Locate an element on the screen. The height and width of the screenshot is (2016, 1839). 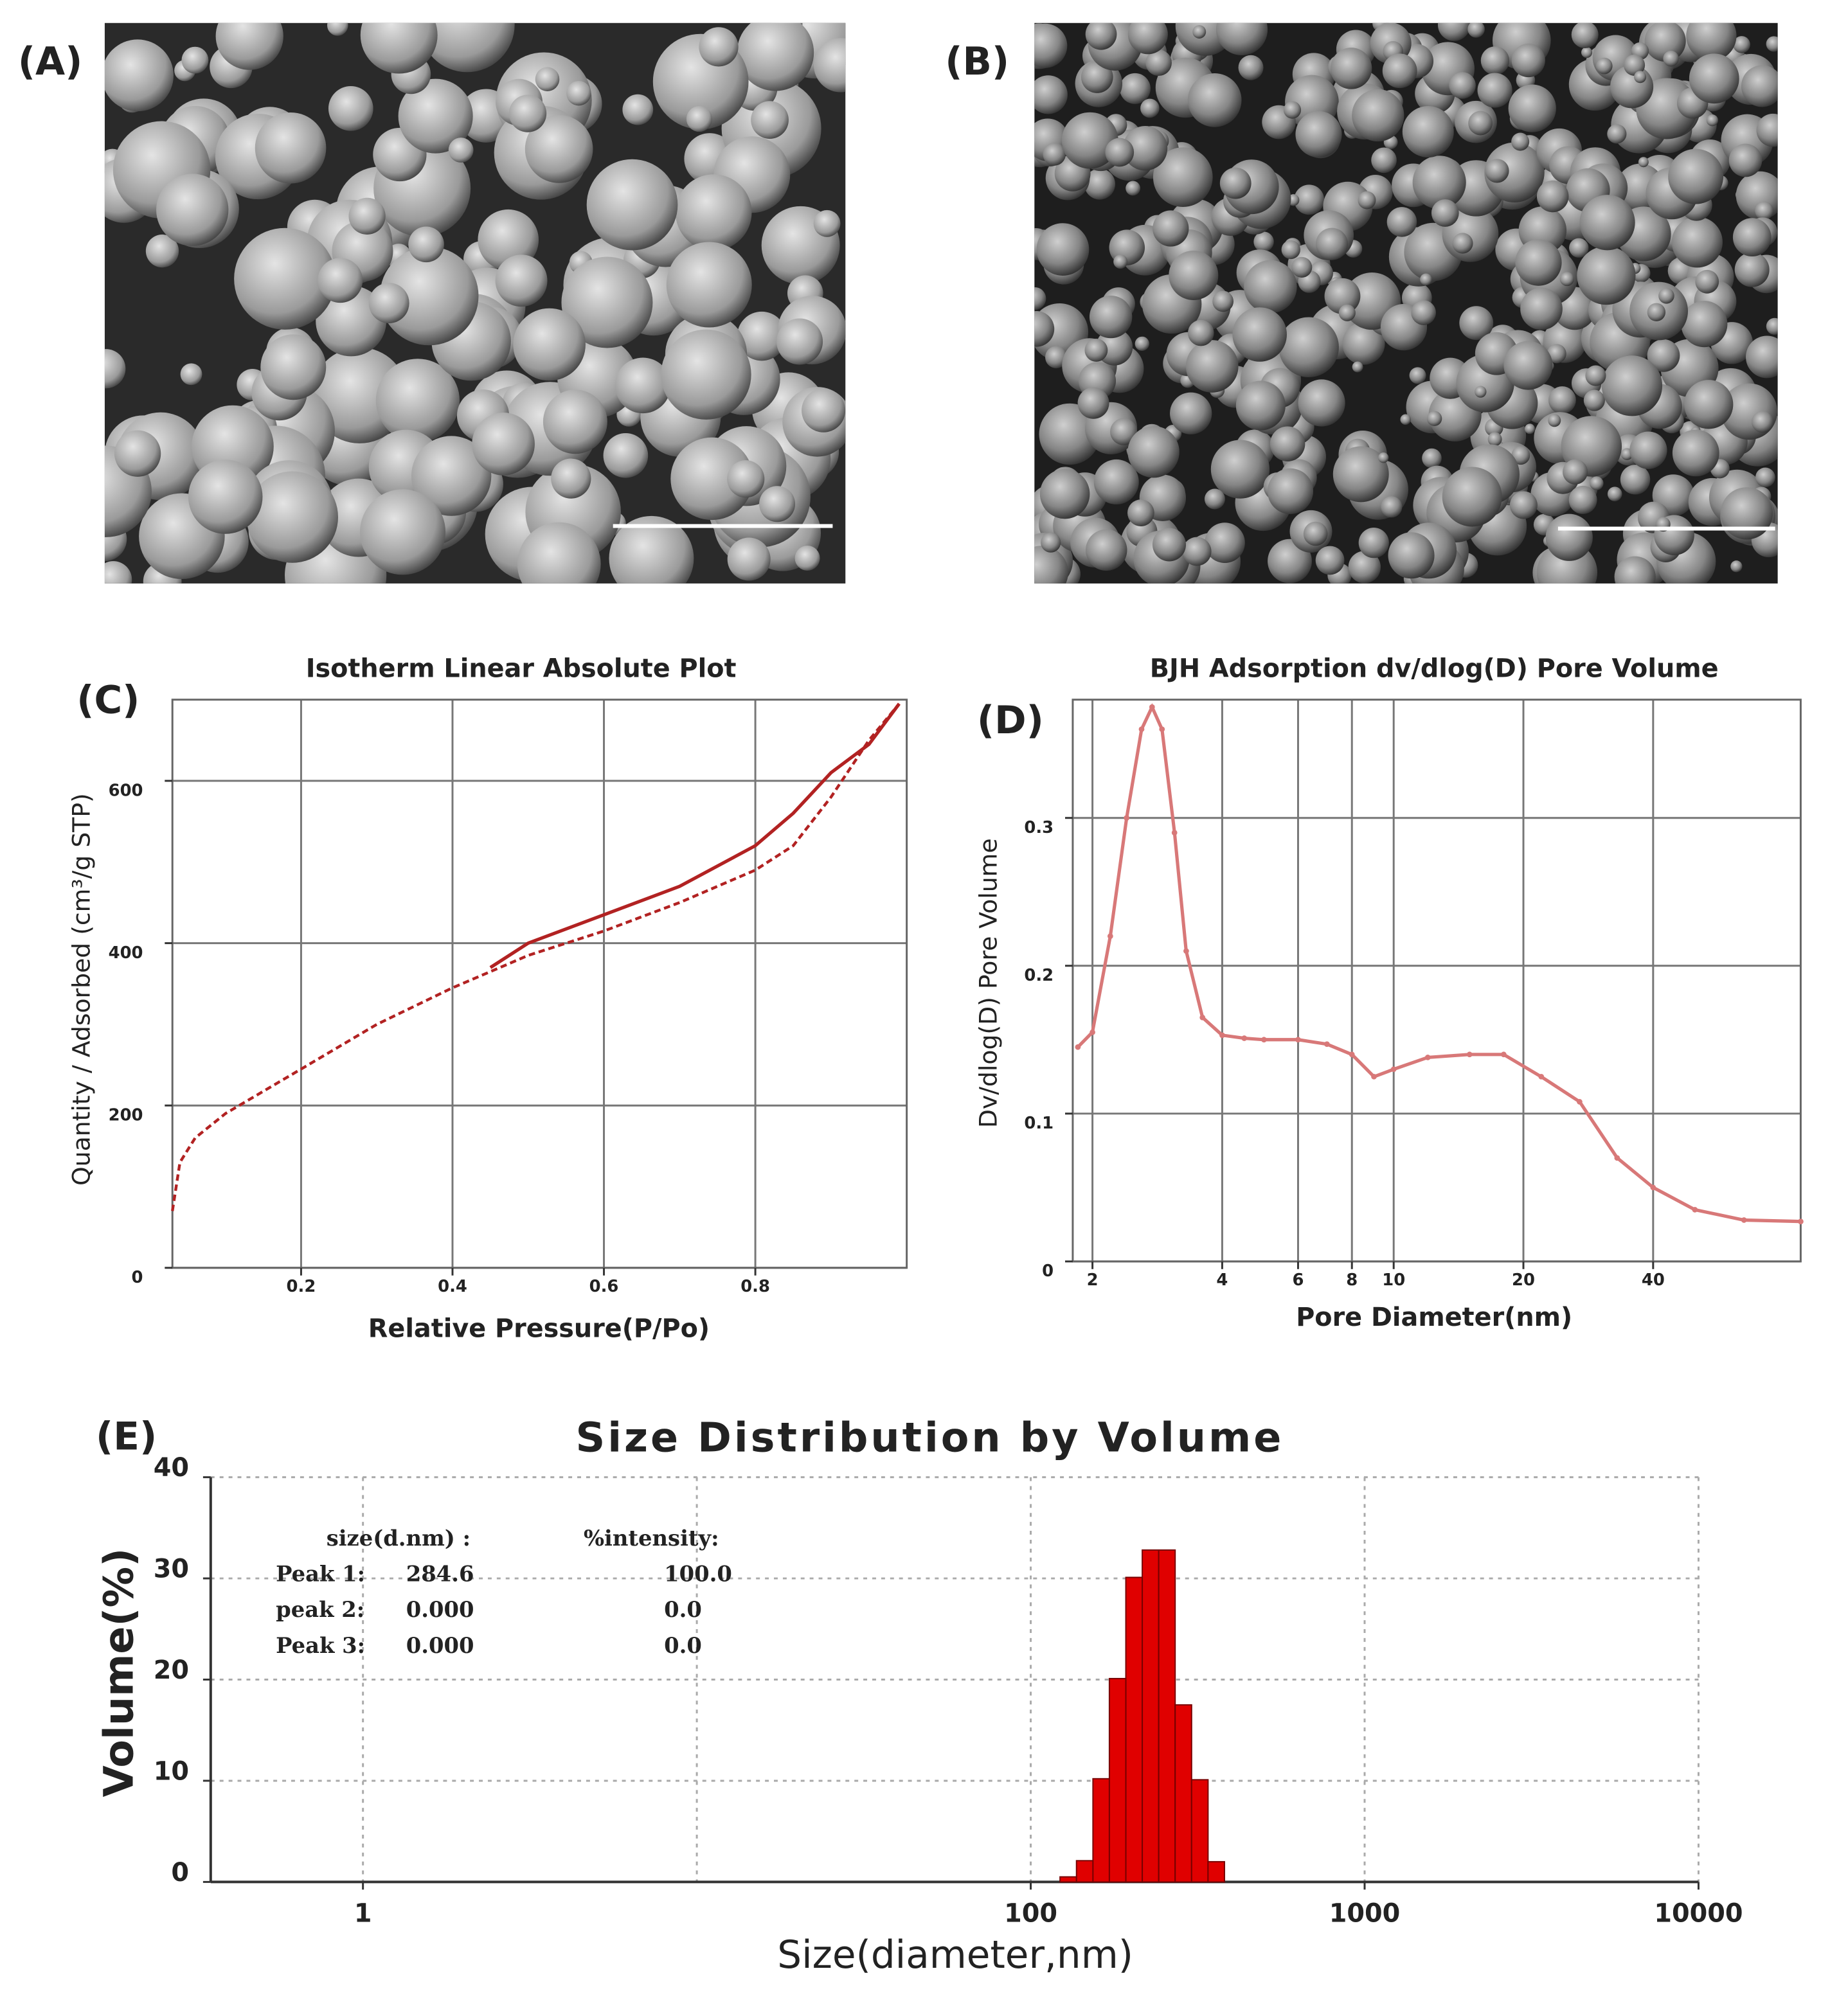
y-tick-label: 400 is located at coordinates (126, 953).